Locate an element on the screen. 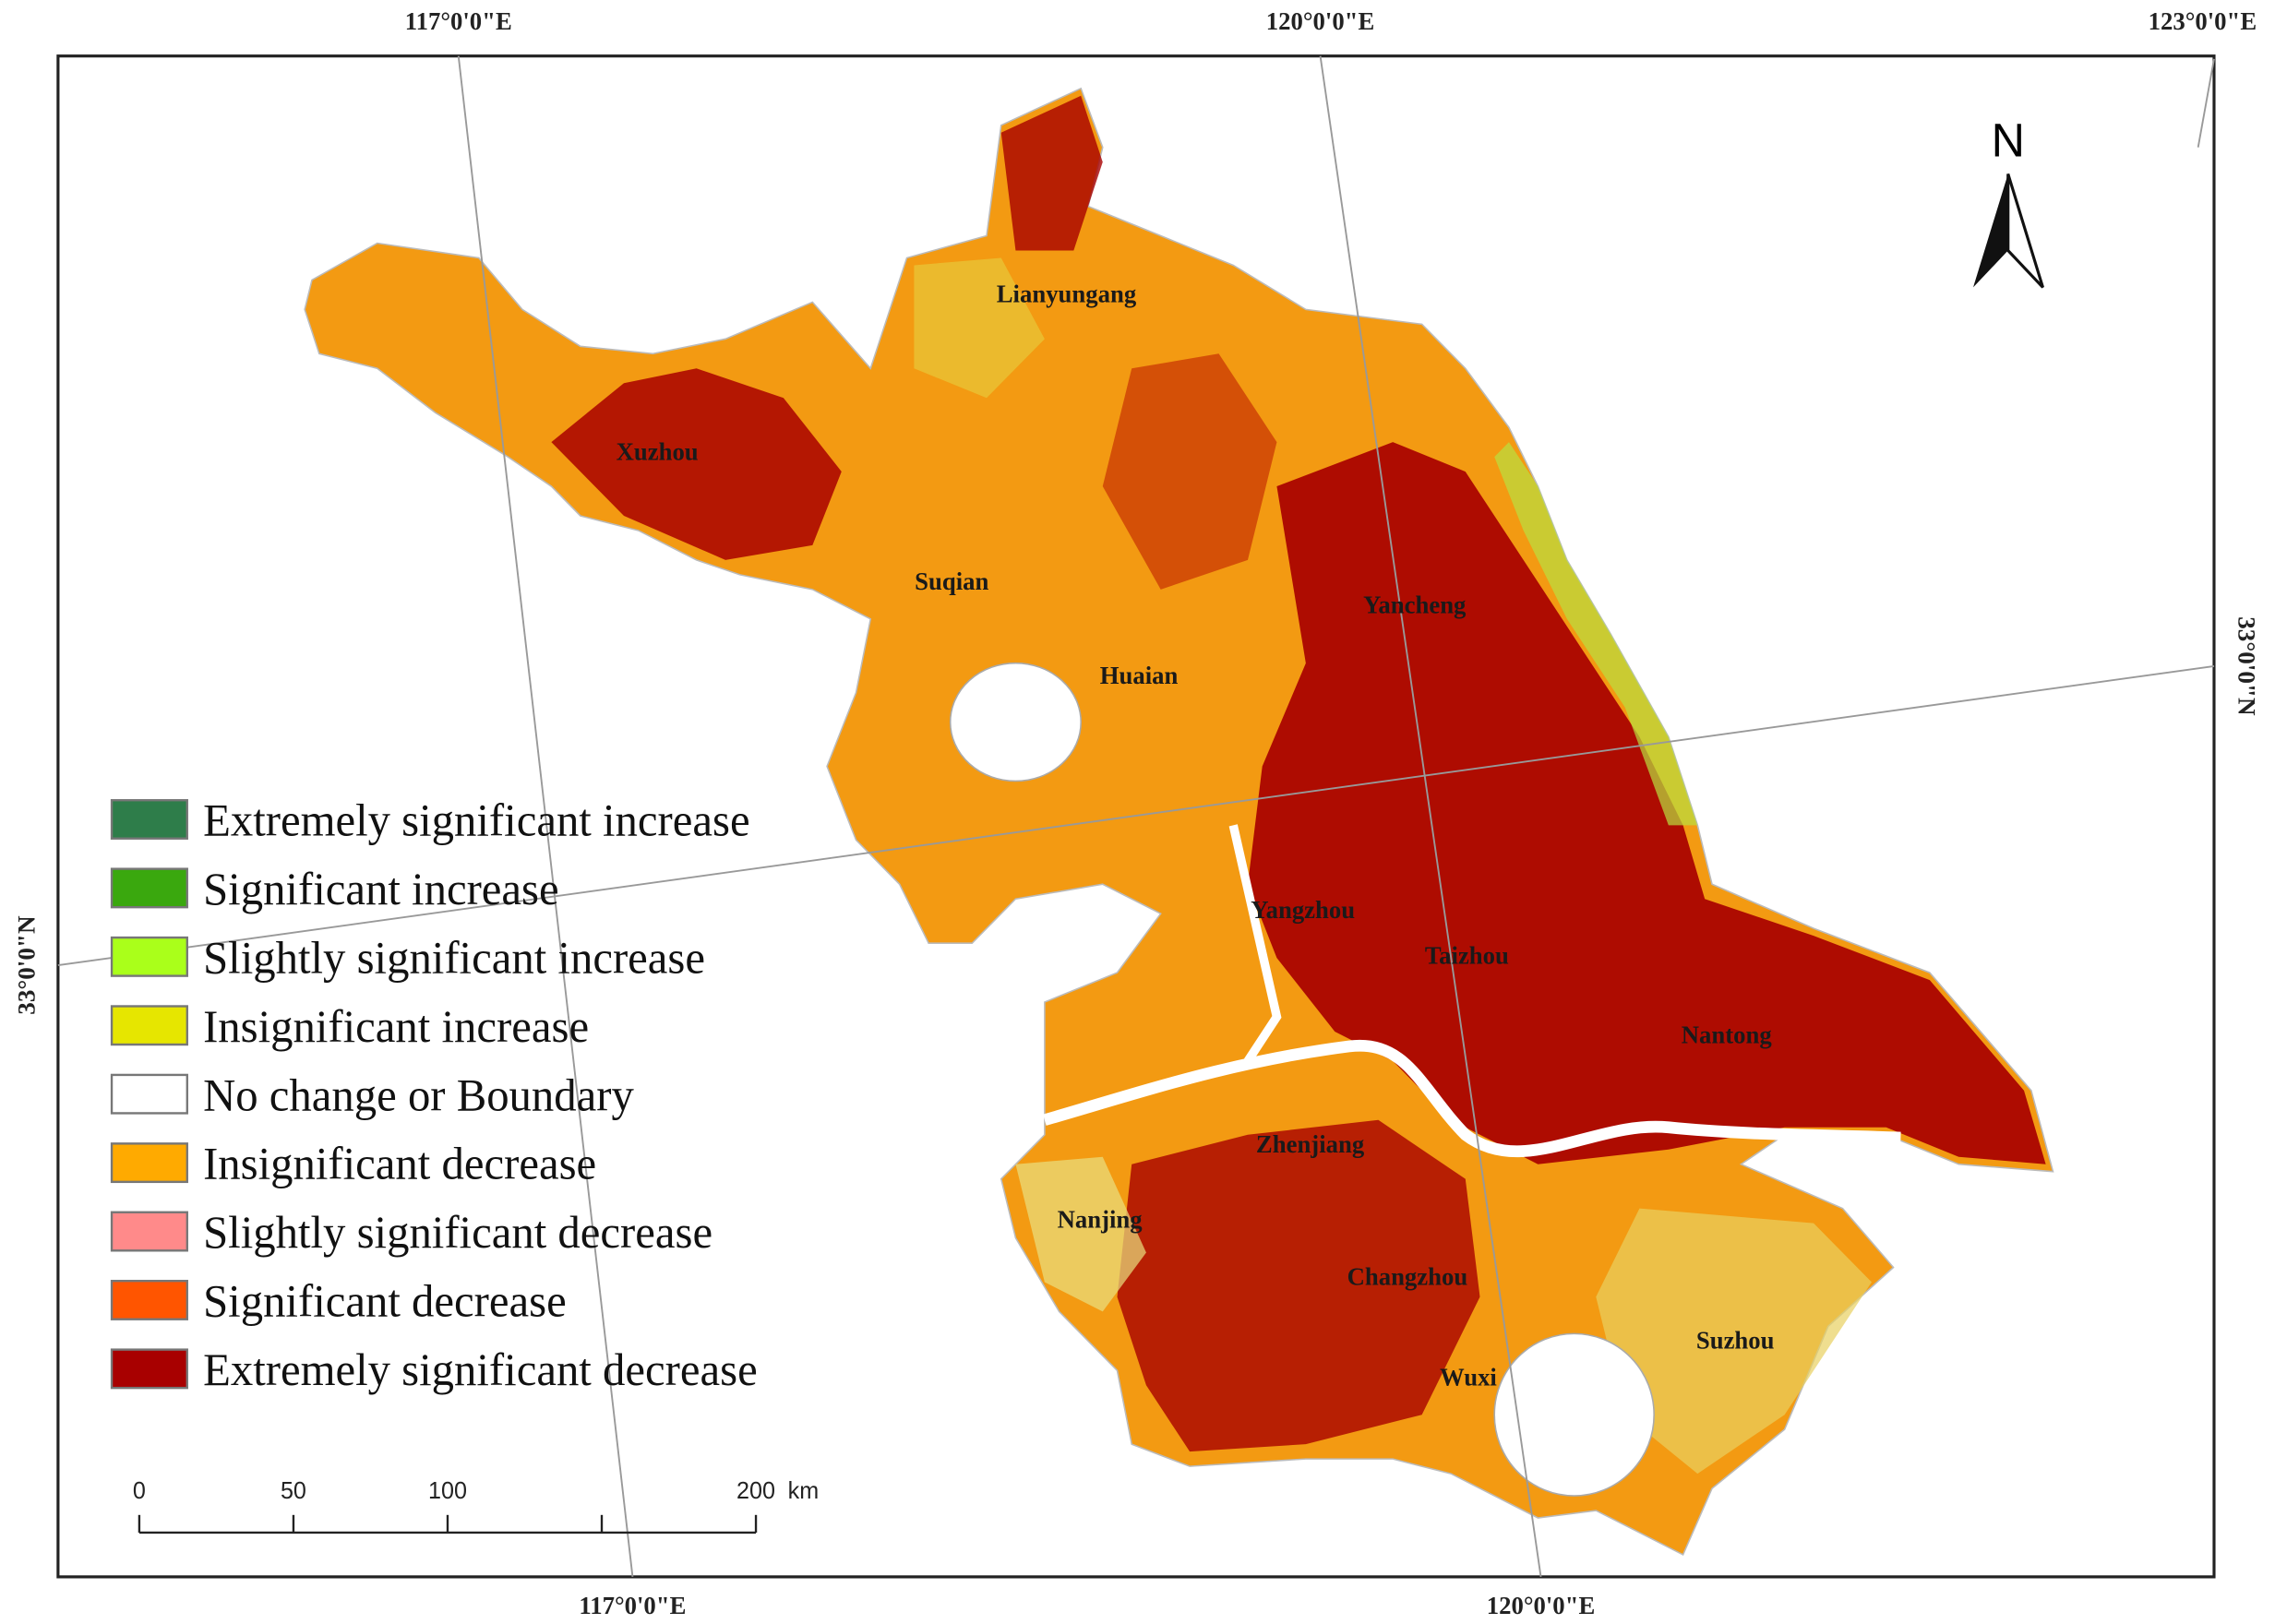 The image size is (2275, 1624). legend-label: No change or Boundary is located at coordinates (418, 1094).